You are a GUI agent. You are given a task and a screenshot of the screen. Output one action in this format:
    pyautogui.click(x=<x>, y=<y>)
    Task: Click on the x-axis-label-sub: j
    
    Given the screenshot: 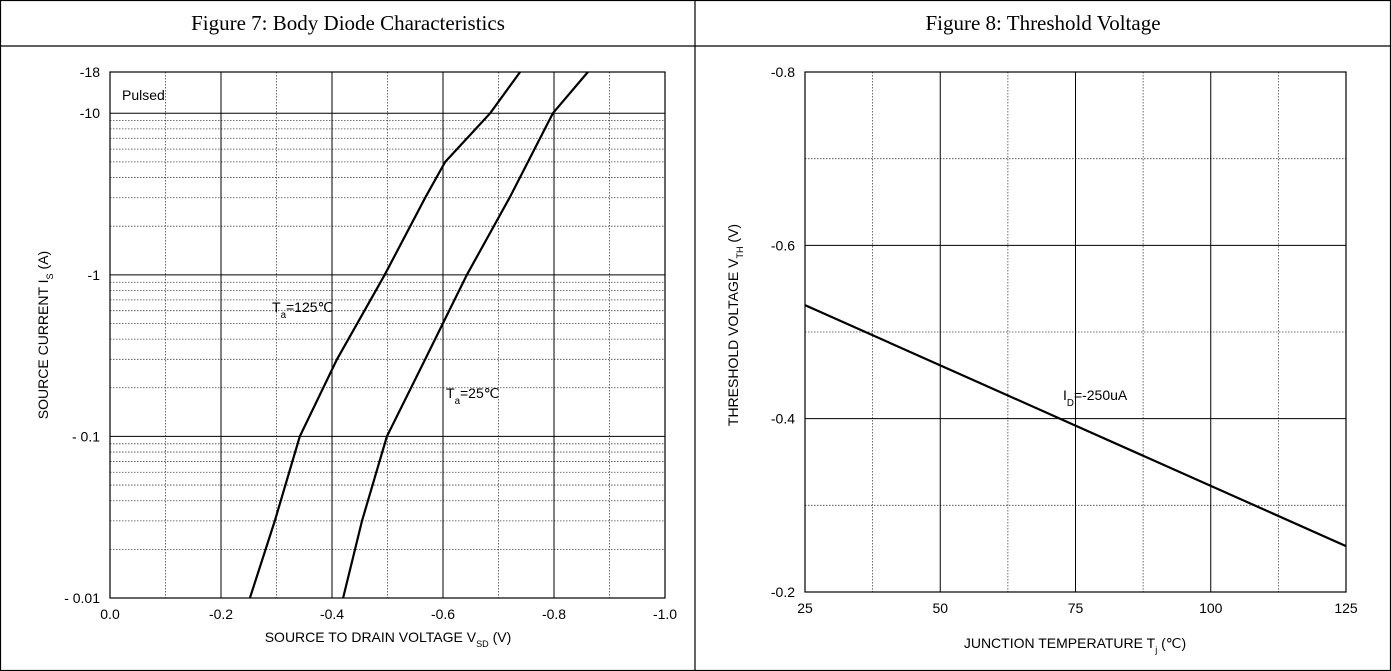 What is the action you would take?
    pyautogui.click(x=1155, y=650)
    